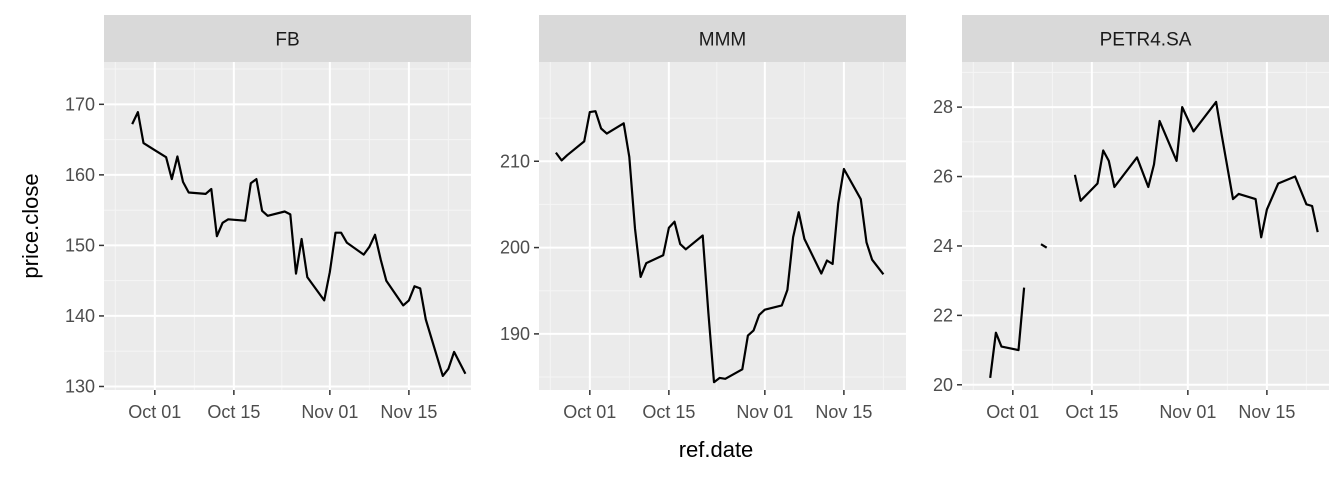 This screenshot has width=1344, height=480. I want to click on y-tick-label: 22, so click(943, 315).